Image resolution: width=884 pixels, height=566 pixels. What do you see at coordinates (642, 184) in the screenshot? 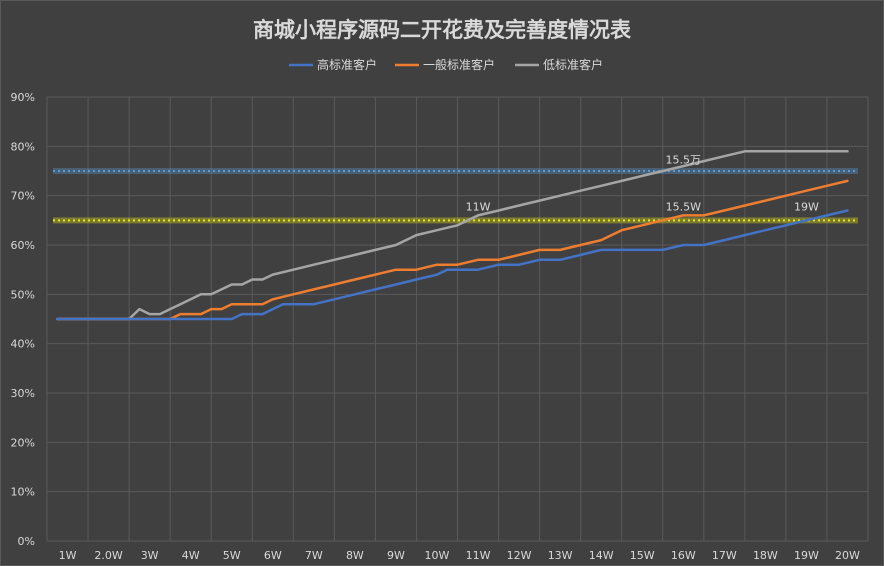
I see `annotations: 15.5万 11W 15.5W 19W` at bounding box center [642, 184].